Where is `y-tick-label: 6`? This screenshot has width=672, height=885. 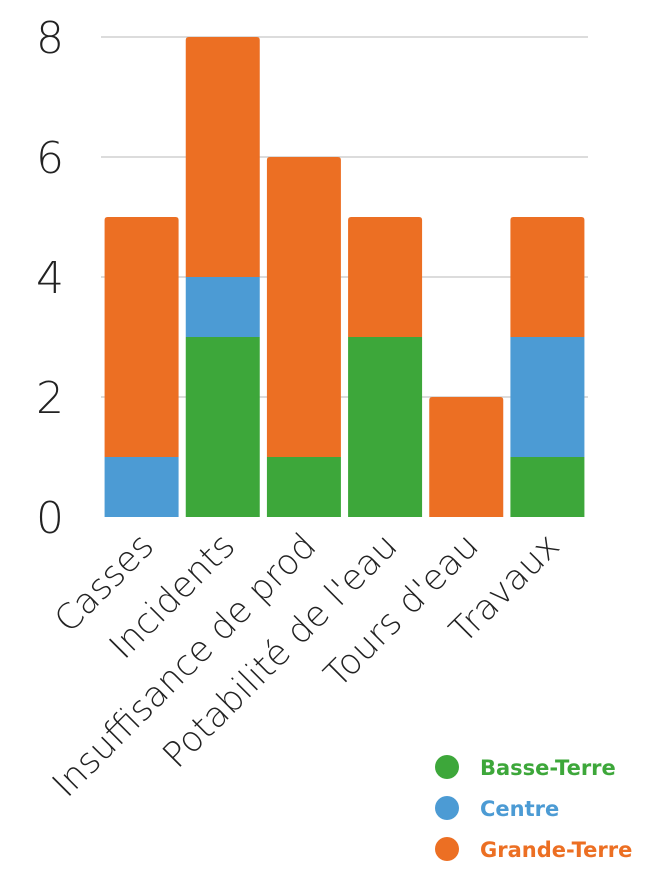
y-tick-label: 6 is located at coordinates (50, 158).